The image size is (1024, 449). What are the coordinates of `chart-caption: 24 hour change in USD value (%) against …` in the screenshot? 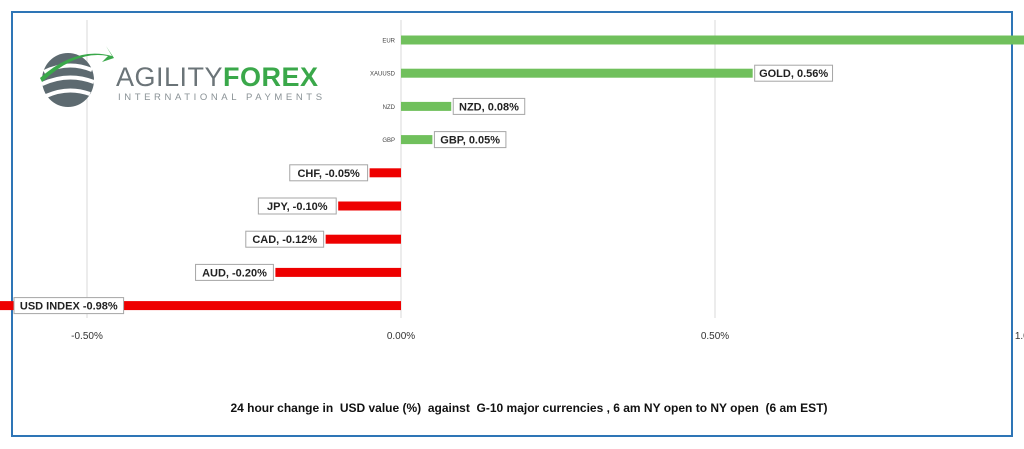 It's located at (529, 408).